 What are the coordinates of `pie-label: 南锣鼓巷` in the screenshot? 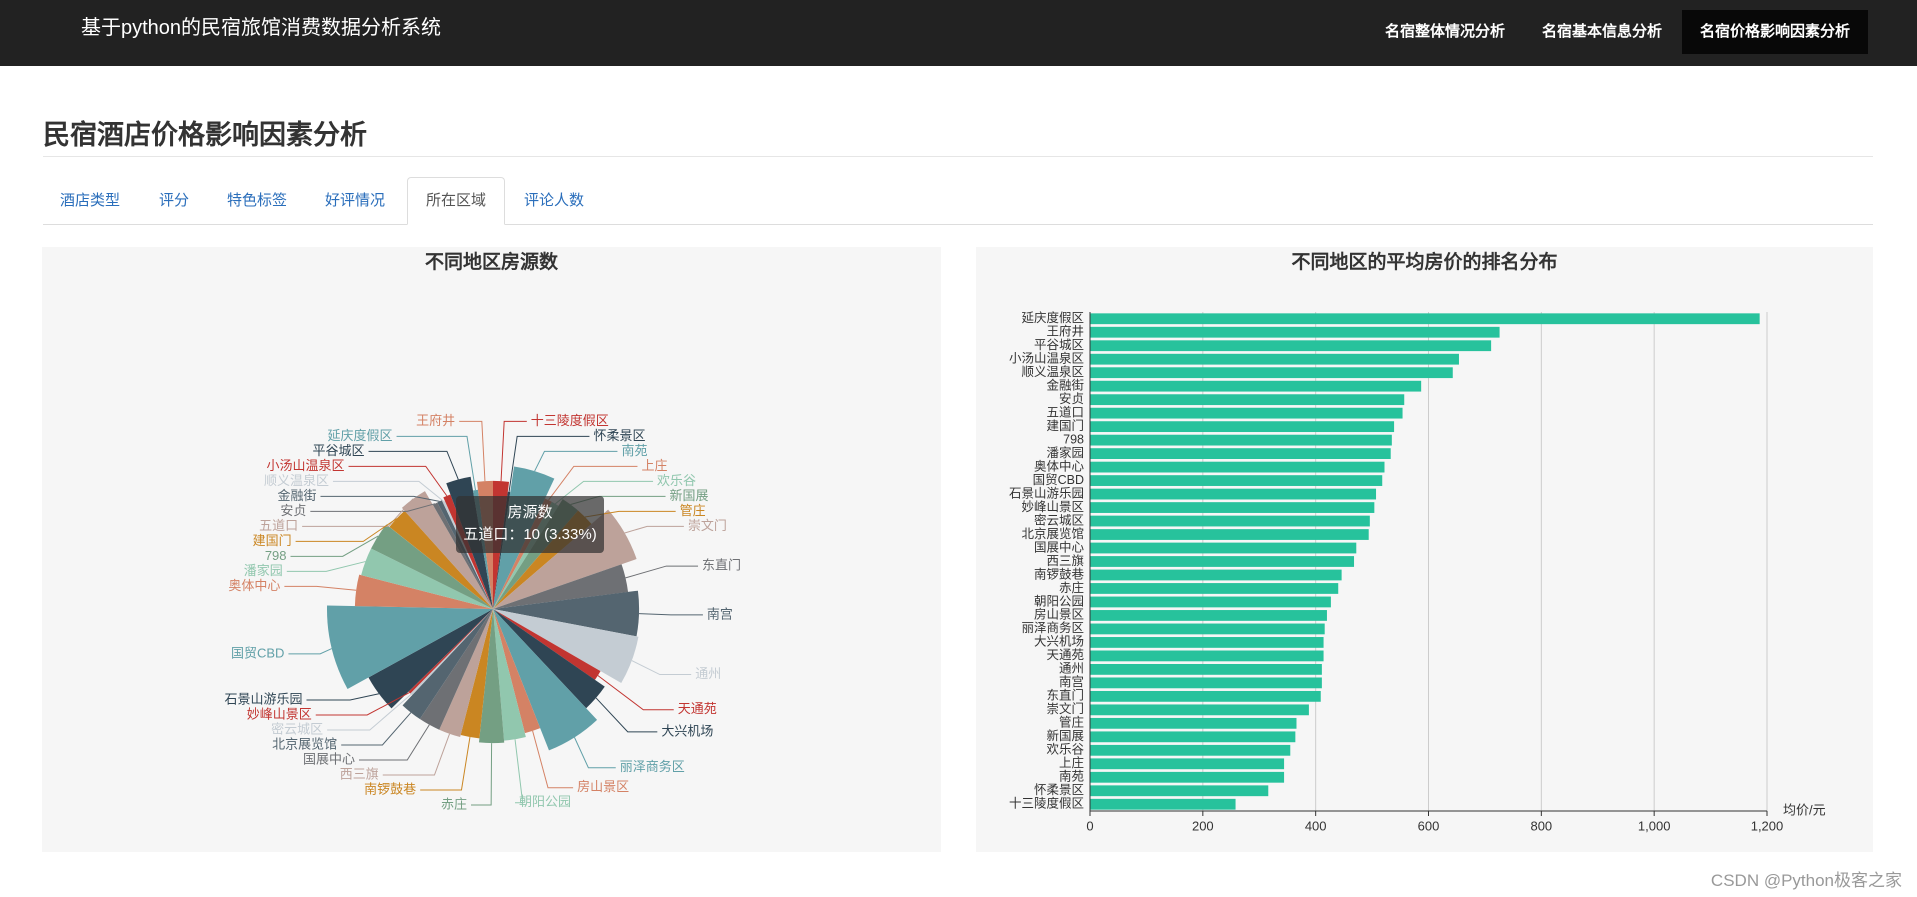 It's located at (390, 788).